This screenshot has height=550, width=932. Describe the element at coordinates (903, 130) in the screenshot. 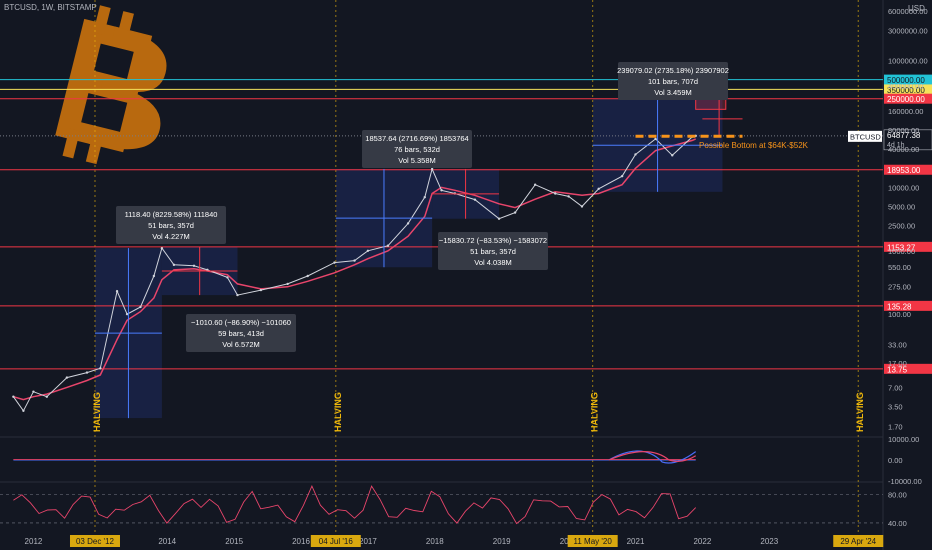

I see `price-tick-5: 80000.00` at that location.